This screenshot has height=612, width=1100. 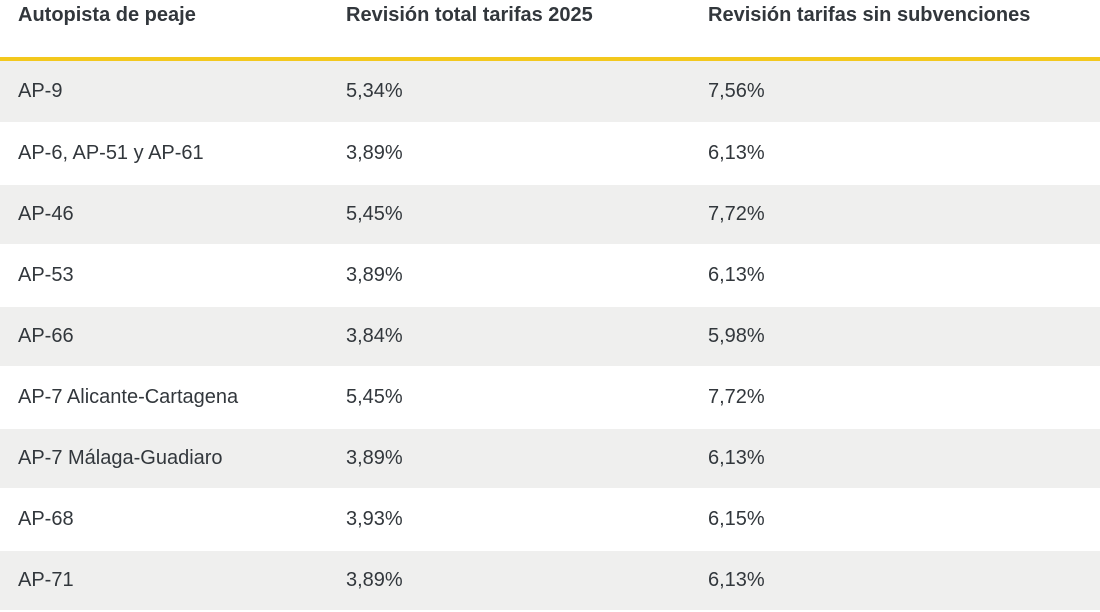 I want to click on table-row: AP-71 3,89% 6,13%, so click(x=550, y=580).